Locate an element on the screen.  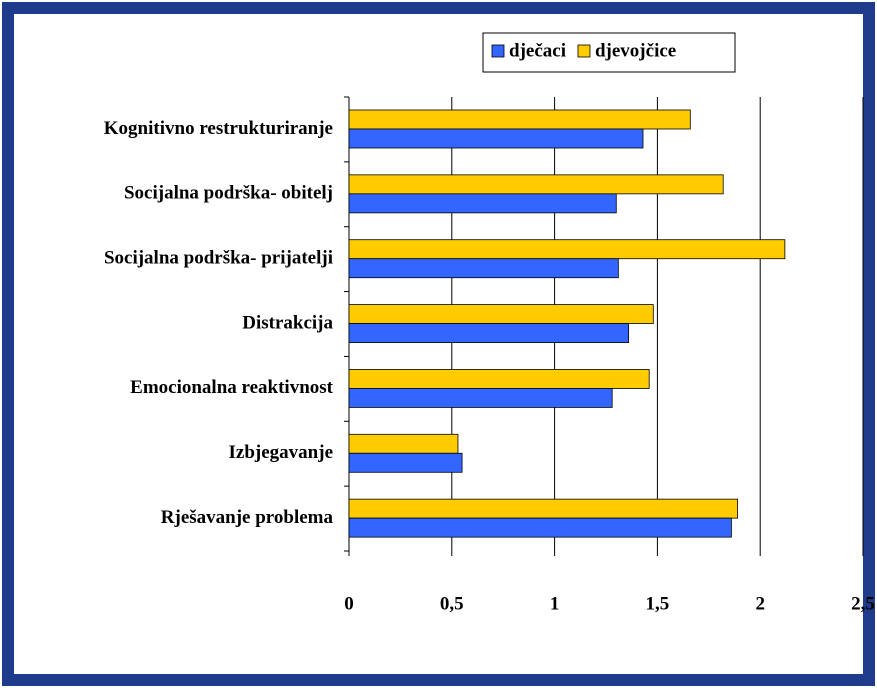
x-tick-label: 1 is located at coordinates (555, 603).